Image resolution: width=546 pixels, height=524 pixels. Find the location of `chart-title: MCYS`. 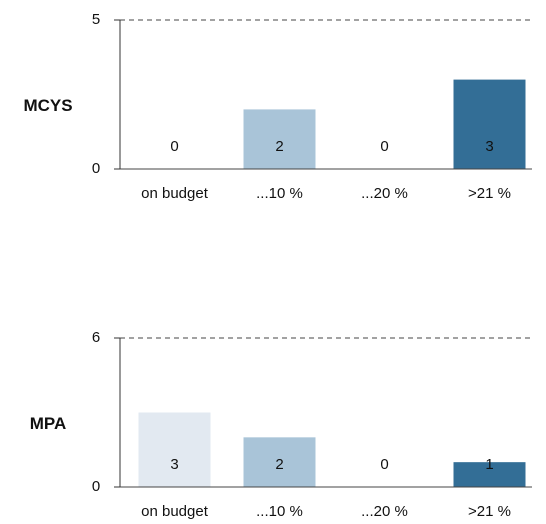

chart-title: MCYS is located at coordinates (47, 105).